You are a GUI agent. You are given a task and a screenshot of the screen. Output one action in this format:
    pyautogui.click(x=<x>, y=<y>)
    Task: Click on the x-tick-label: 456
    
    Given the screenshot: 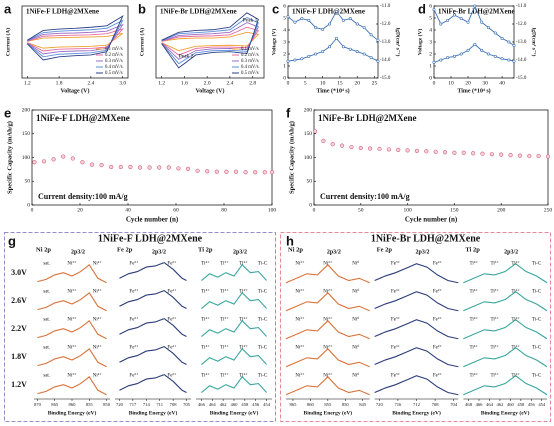 What is the action you would take?
    pyautogui.click(x=532, y=404)
    